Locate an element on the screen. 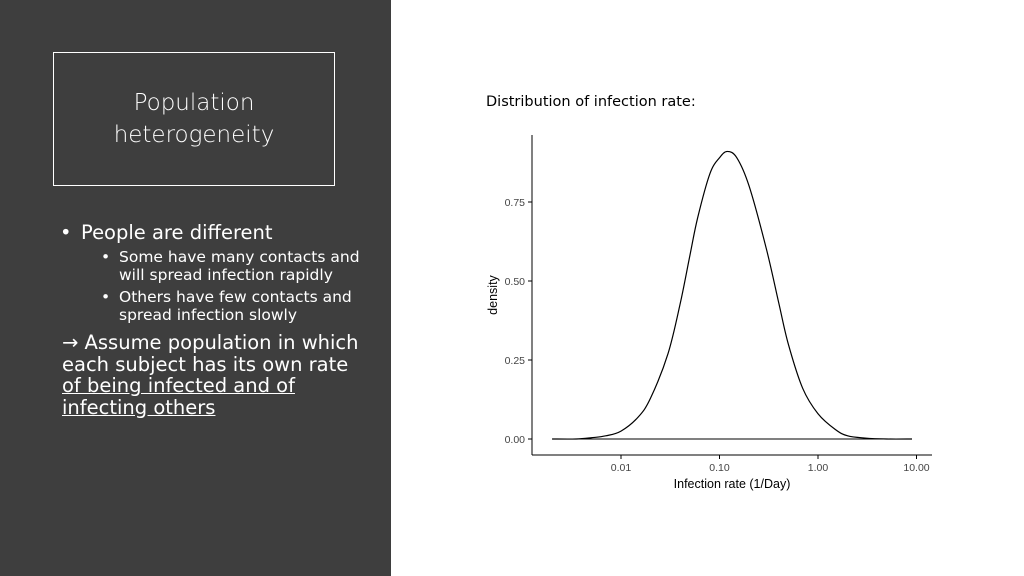  title-box: Population heterogeneity is located at coordinates (194, 119).